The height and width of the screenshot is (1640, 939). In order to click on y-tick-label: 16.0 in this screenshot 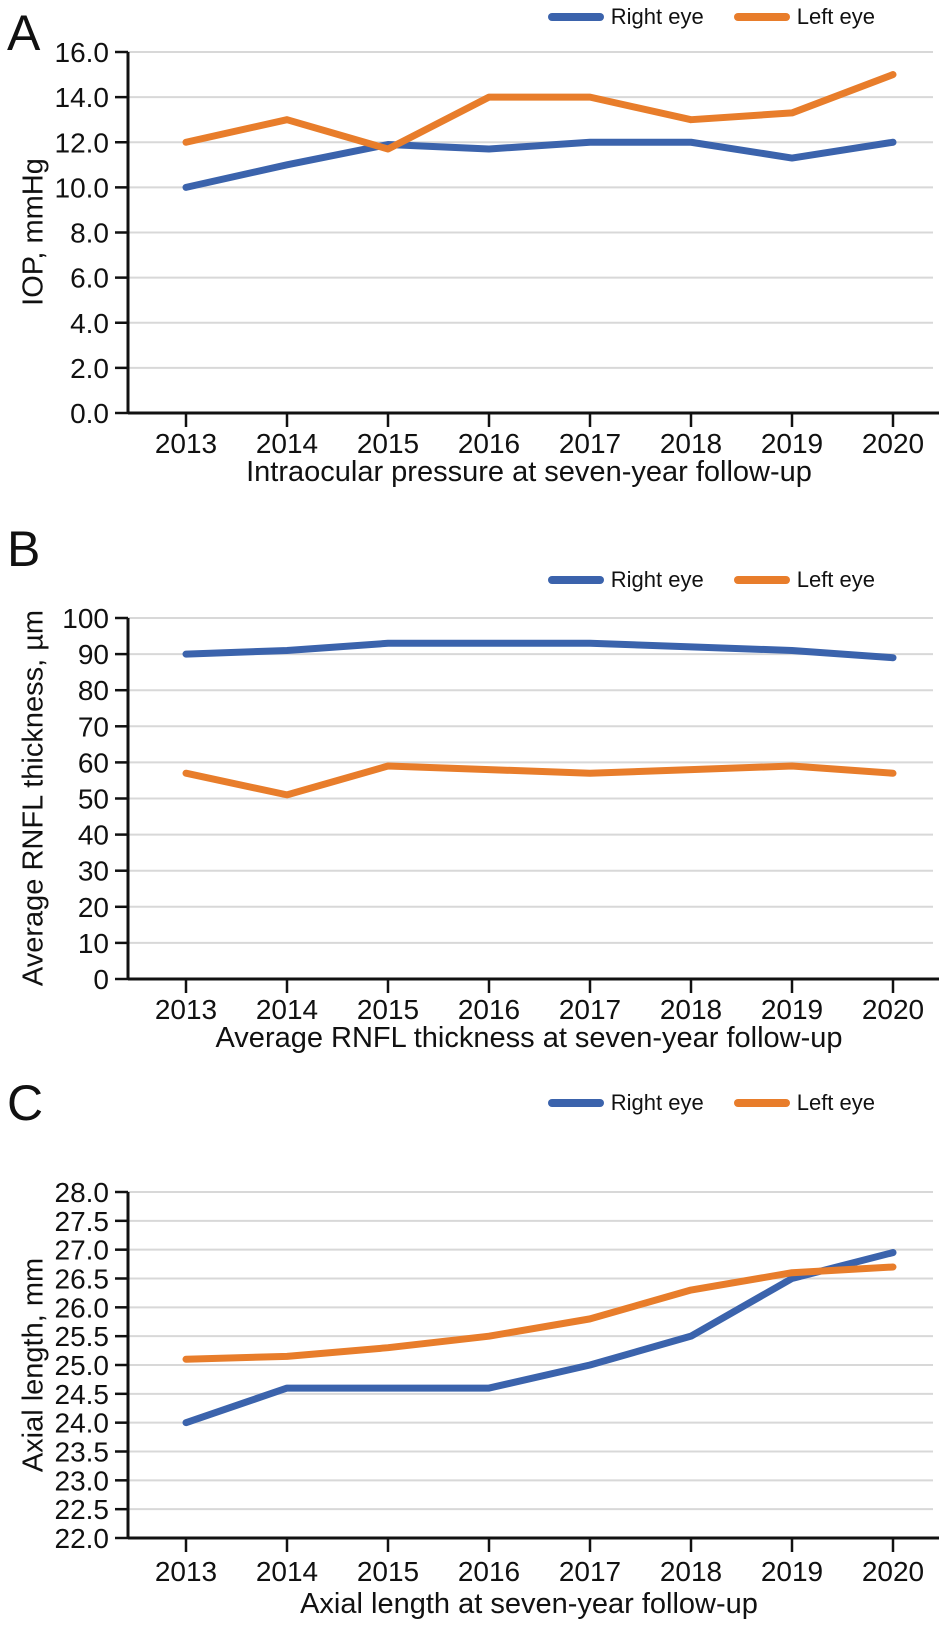, I will do `click(82, 52)`.